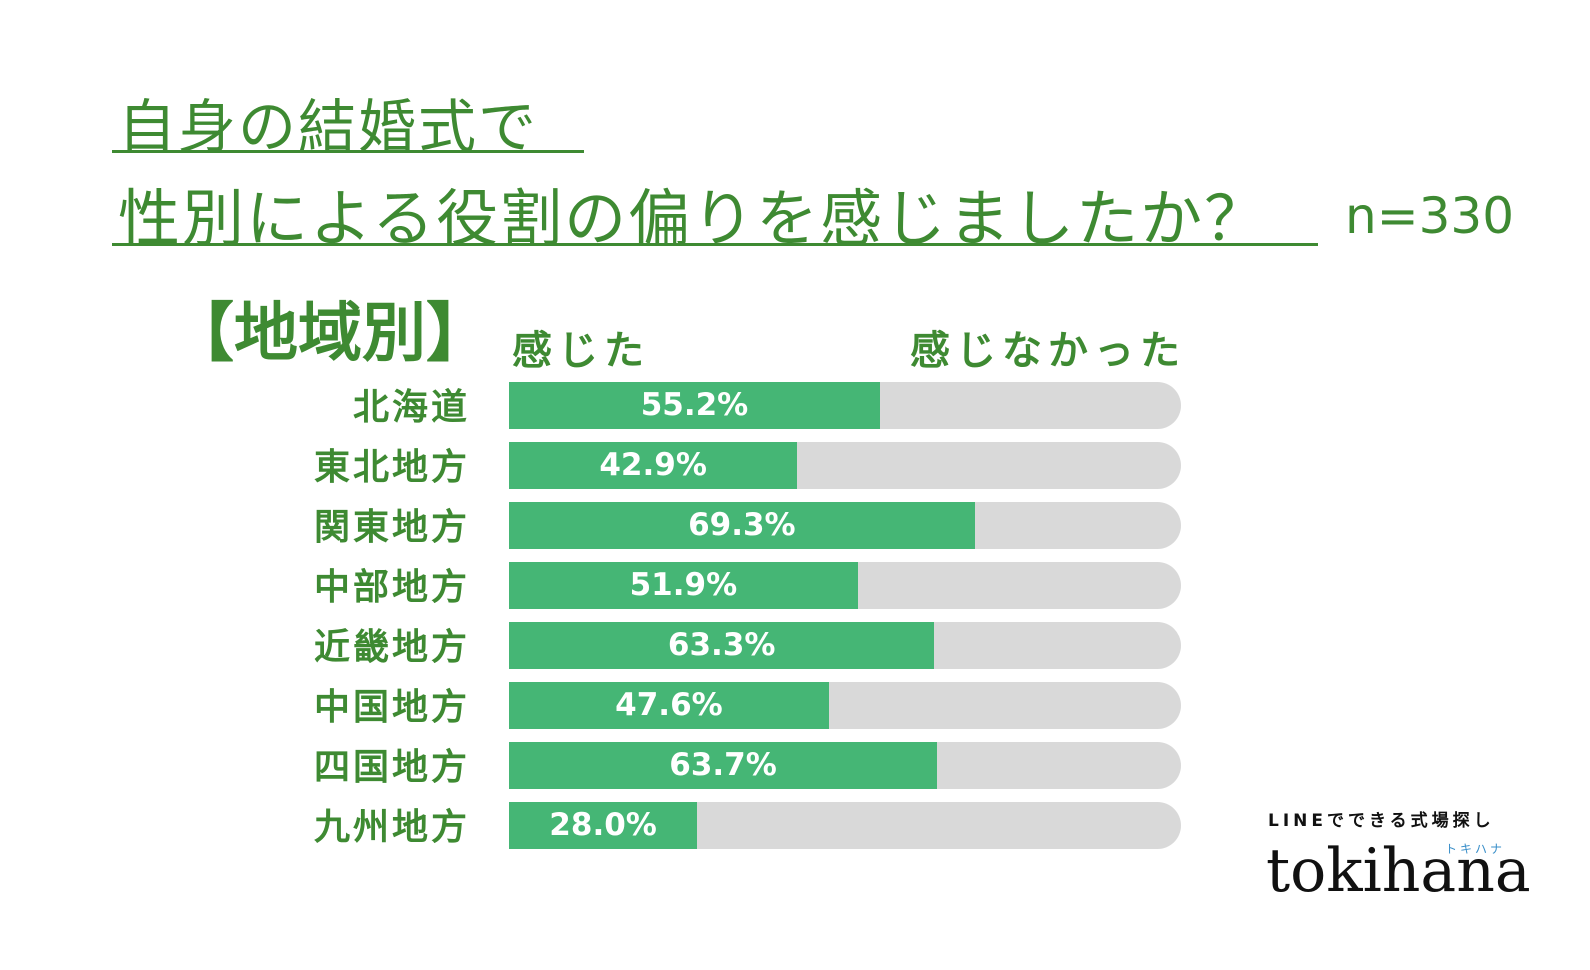 The width and height of the screenshot is (1590, 970). What do you see at coordinates (845, 465) in the screenshot?
I see `bar-track-not-felt: 42.9%` at bounding box center [845, 465].